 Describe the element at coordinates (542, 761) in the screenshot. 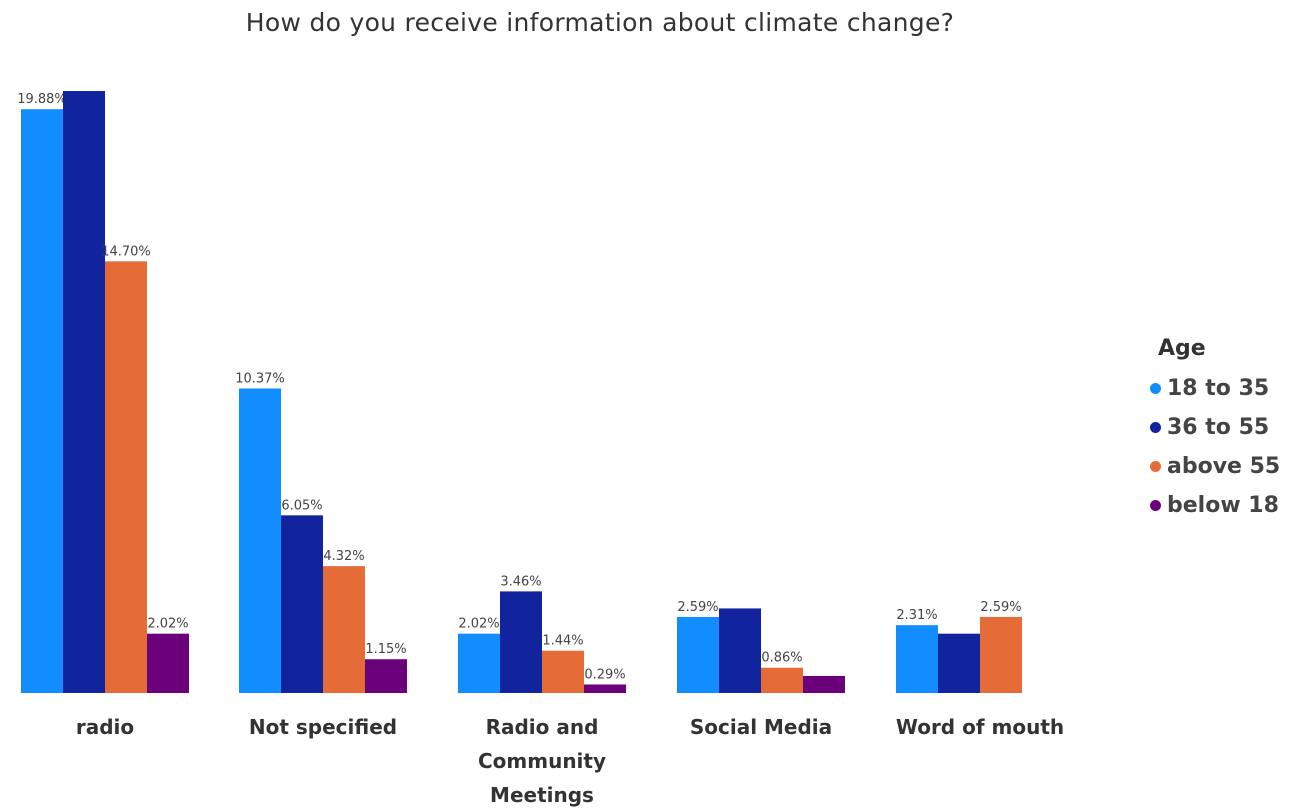

I see `x-tick-label: Radio and Community Meetings` at that location.